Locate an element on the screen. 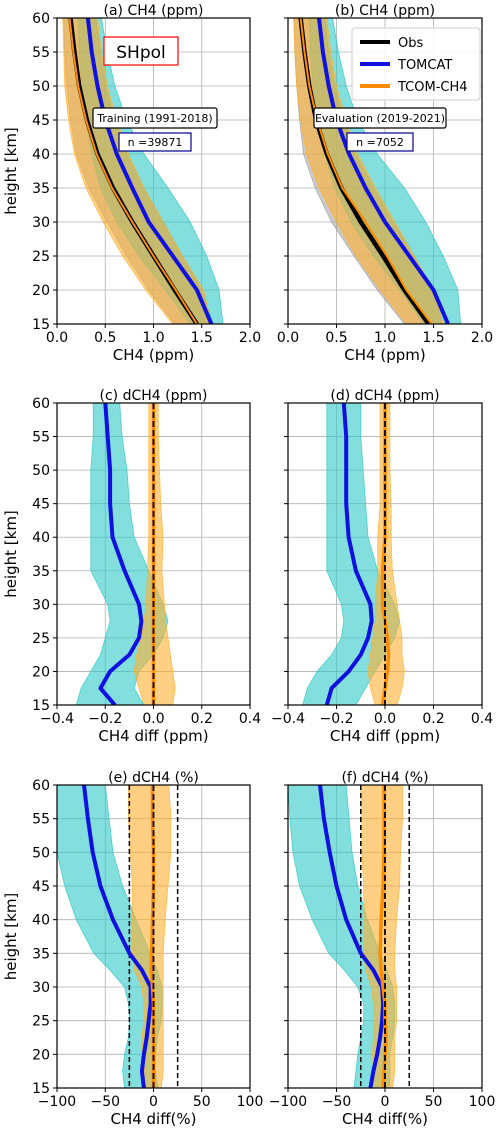  legend-box is located at coordinates (416, 64).